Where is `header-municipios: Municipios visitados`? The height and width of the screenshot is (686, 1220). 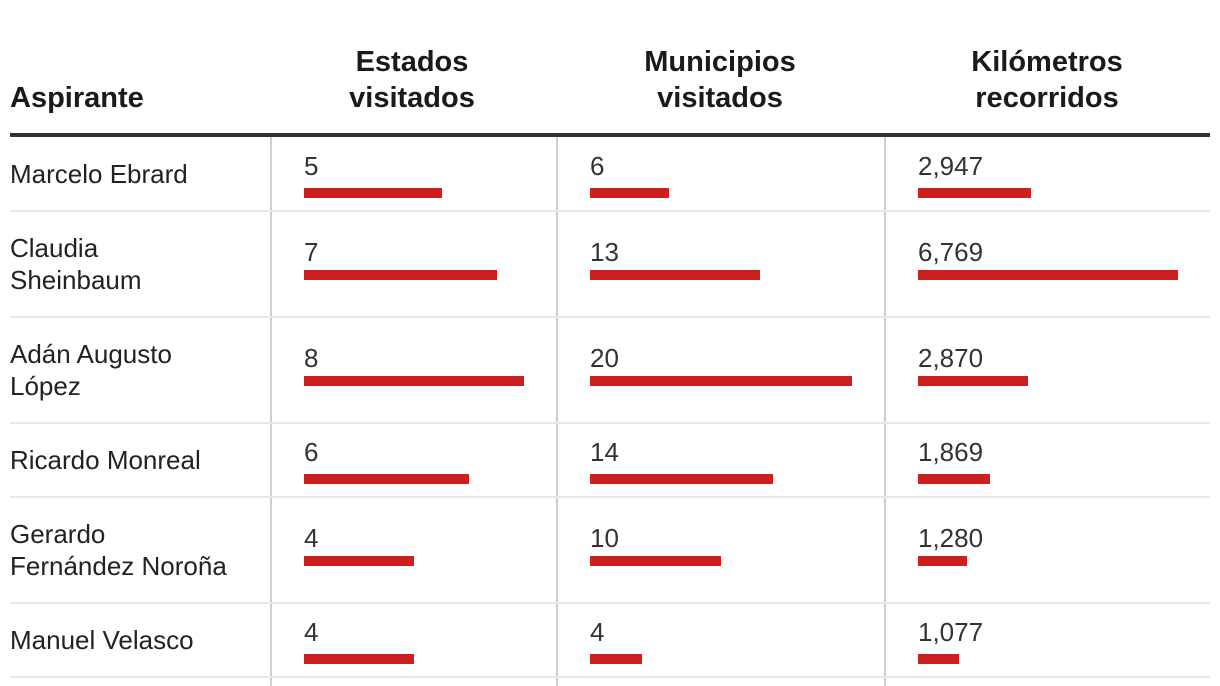 header-municipios: Municipios visitados is located at coordinates (720, 80).